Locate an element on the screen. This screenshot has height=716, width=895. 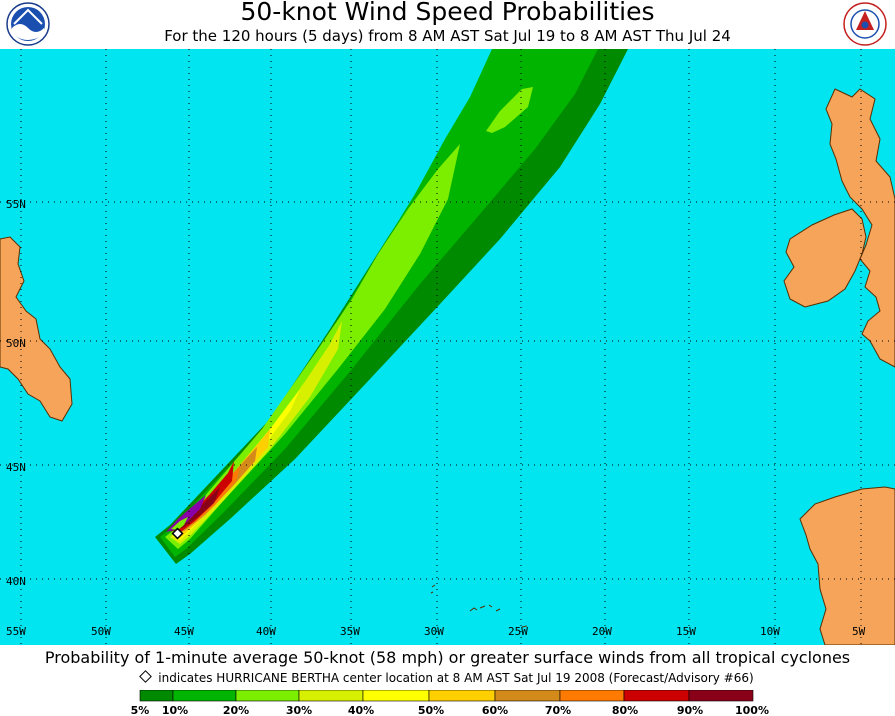
legend-label: 80% is located at coordinates (625, 710).